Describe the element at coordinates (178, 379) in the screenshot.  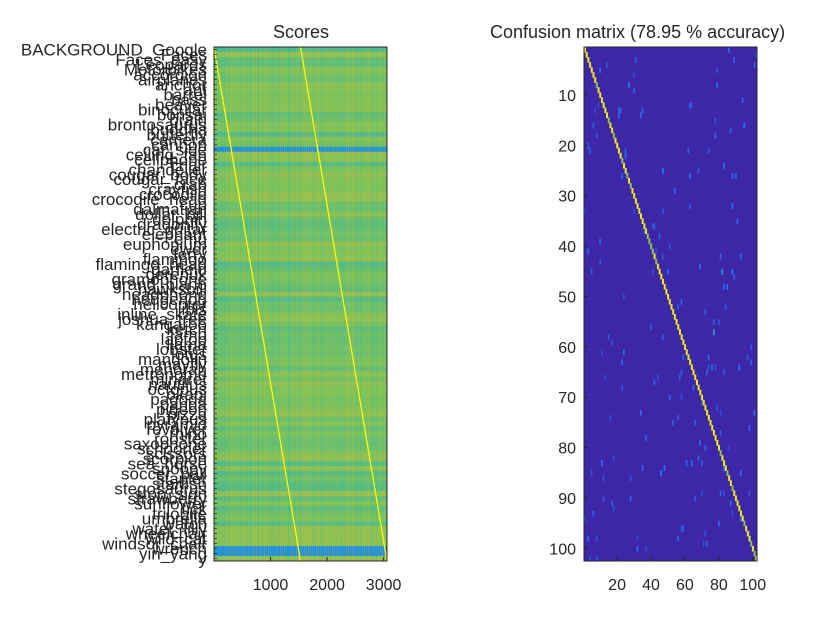
I see `scores-y-tick-label: minaret` at that location.